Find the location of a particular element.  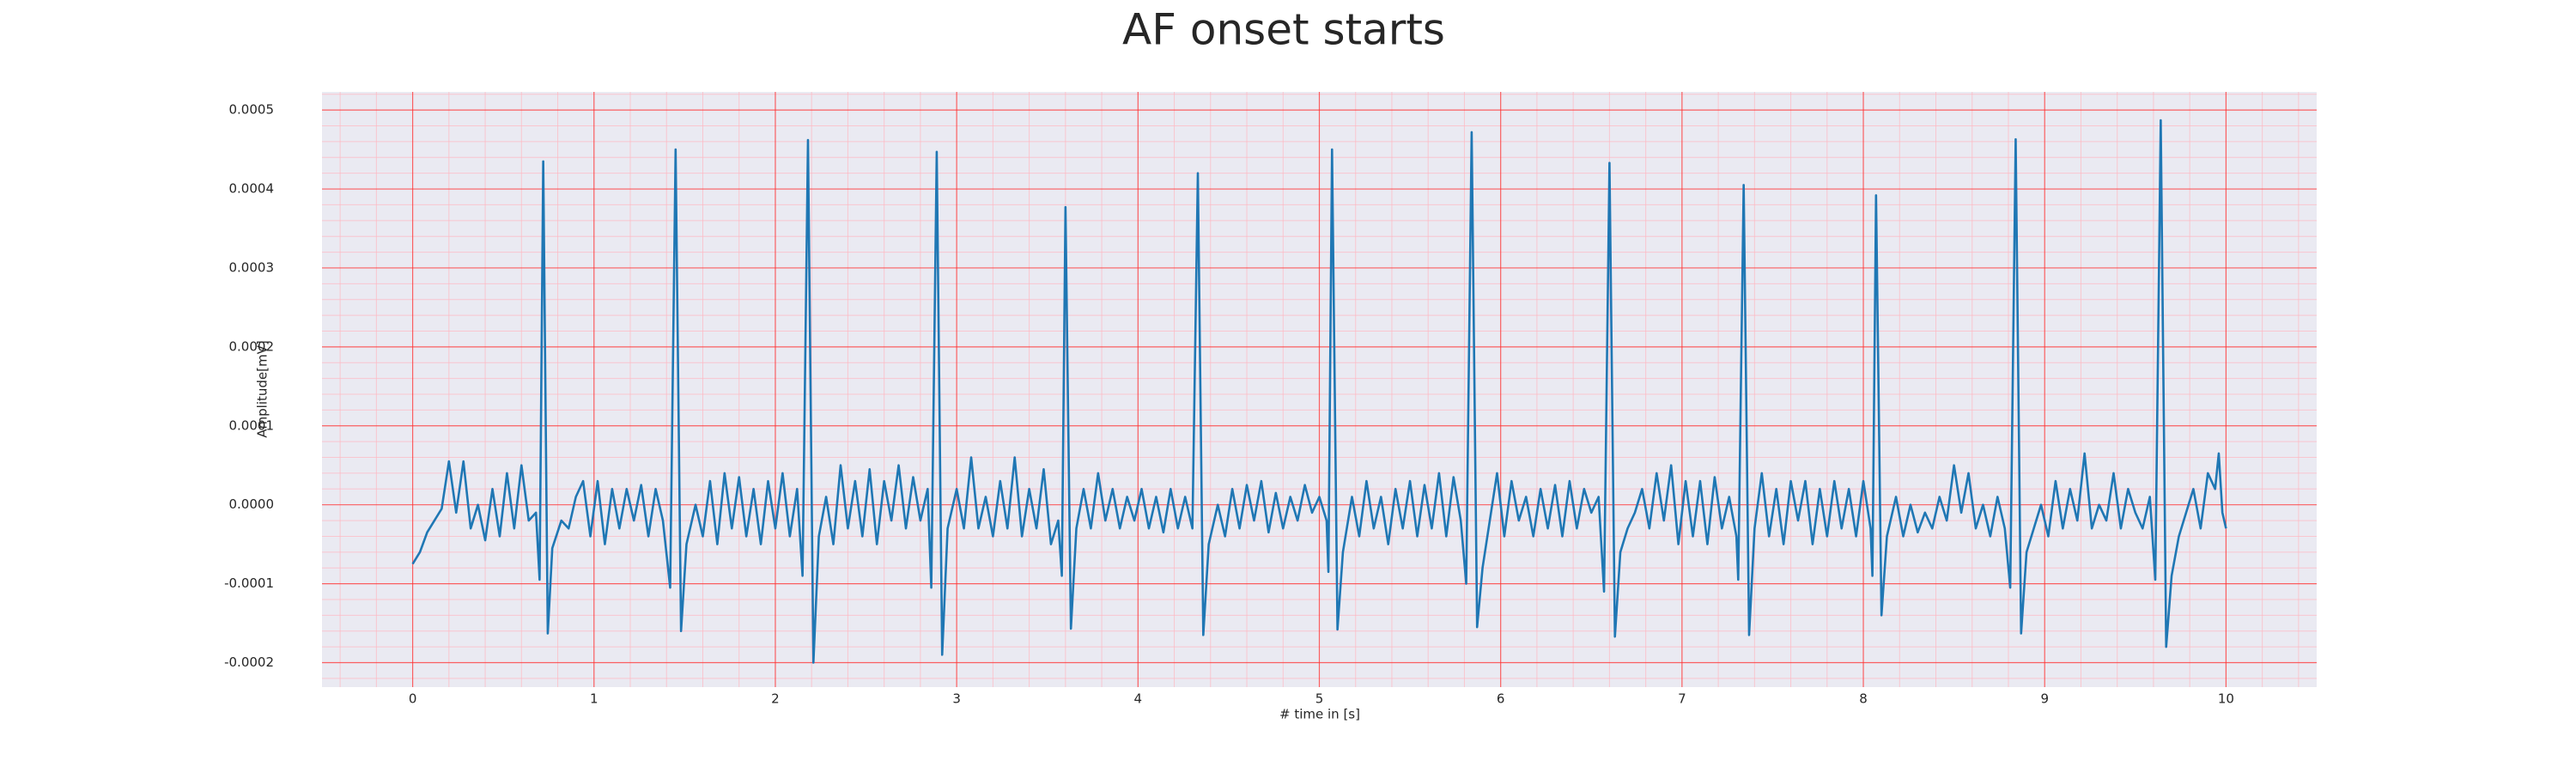

y-tick-label: -0.0001 is located at coordinates (249, 583).